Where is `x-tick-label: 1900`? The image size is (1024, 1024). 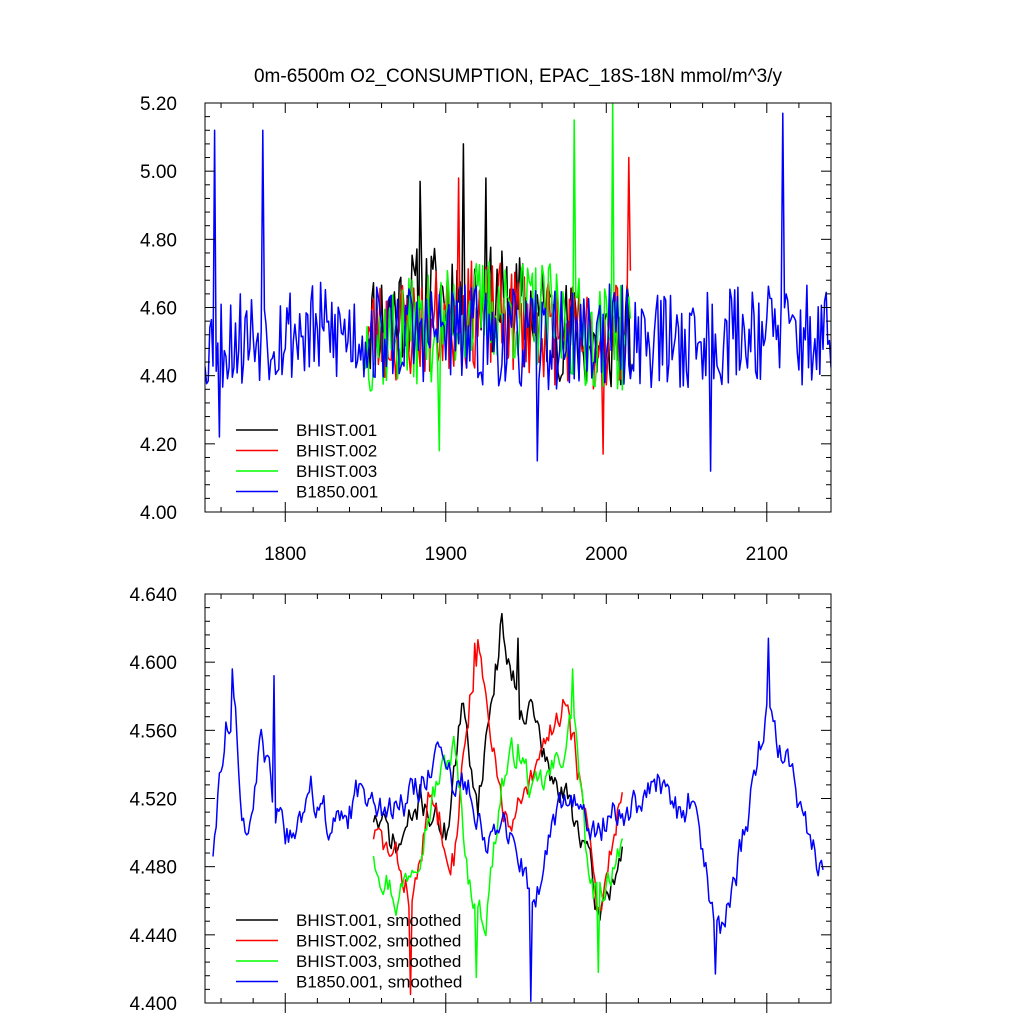
x-tick-label: 1900 is located at coordinates (446, 554).